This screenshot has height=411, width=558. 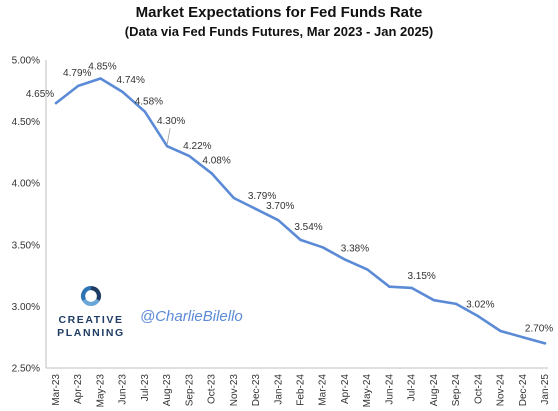 What do you see at coordinates (100, 391) in the screenshot?
I see `x-tick-label: May-23` at bounding box center [100, 391].